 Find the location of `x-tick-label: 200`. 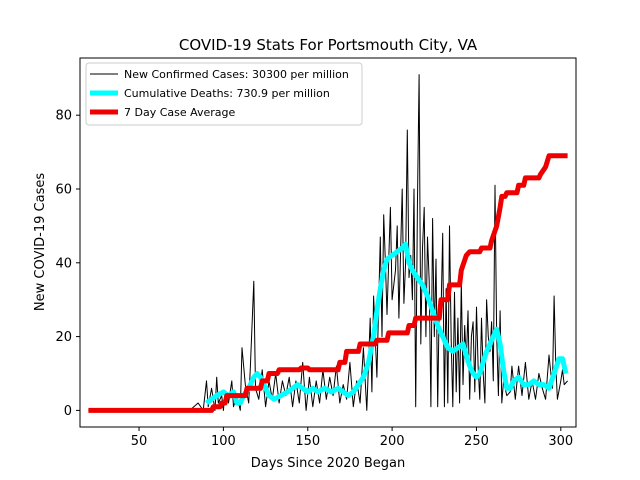

x-tick-label: 200 is located at coordinates (392, 441).